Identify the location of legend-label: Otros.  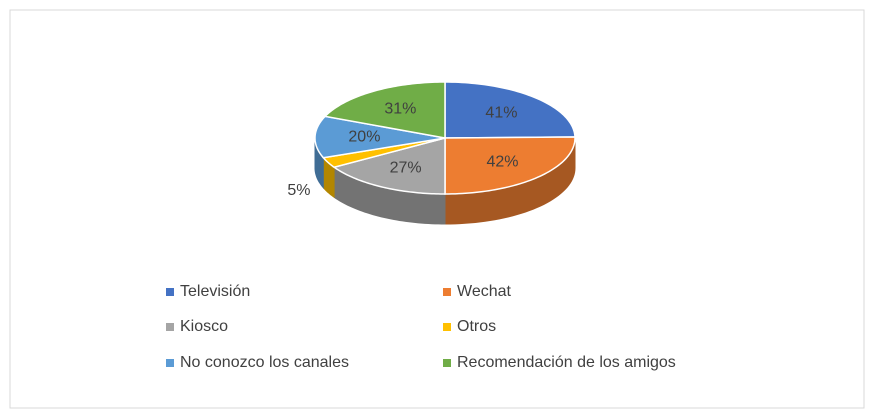
(476, 326).